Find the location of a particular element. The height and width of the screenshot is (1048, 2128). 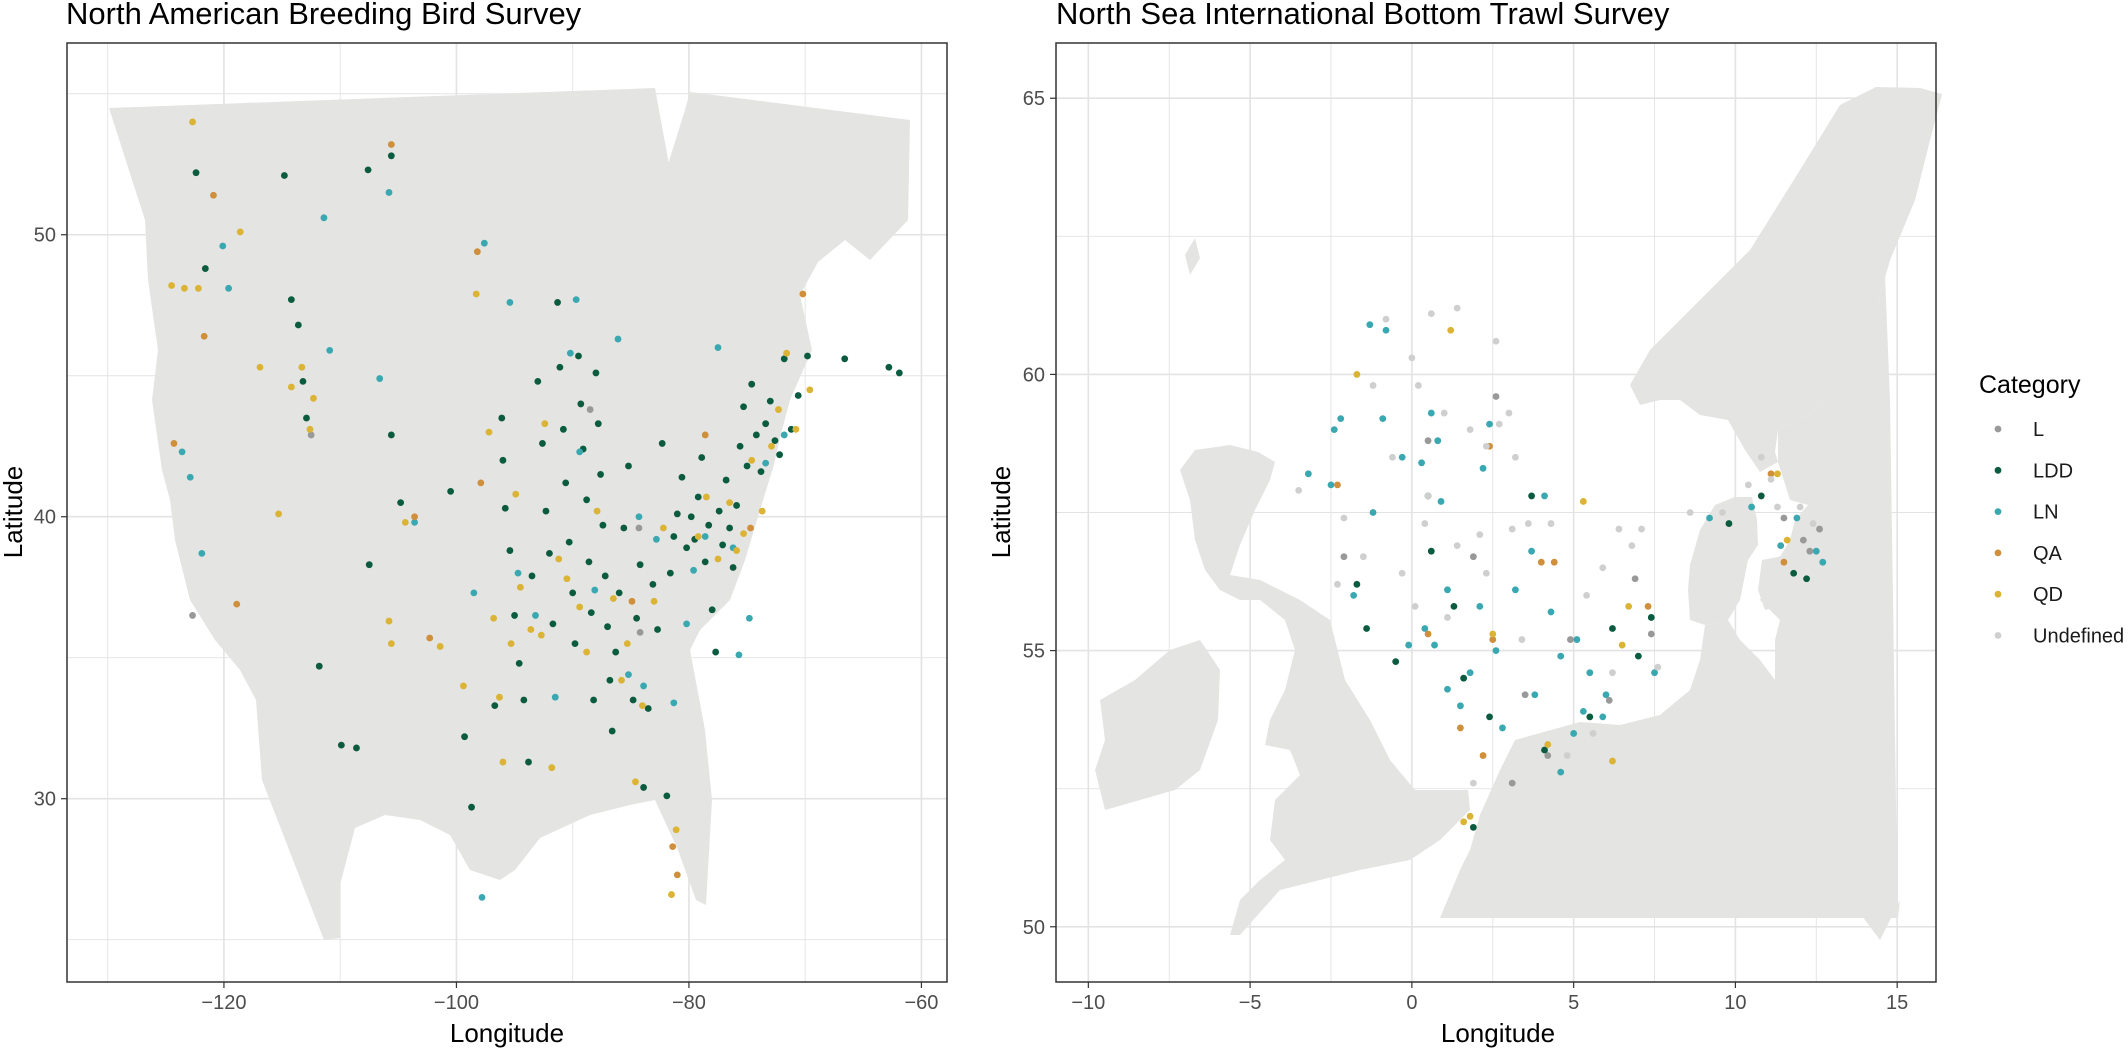

x-axis-label: Longitude is located at coordinates (1498, 1033).